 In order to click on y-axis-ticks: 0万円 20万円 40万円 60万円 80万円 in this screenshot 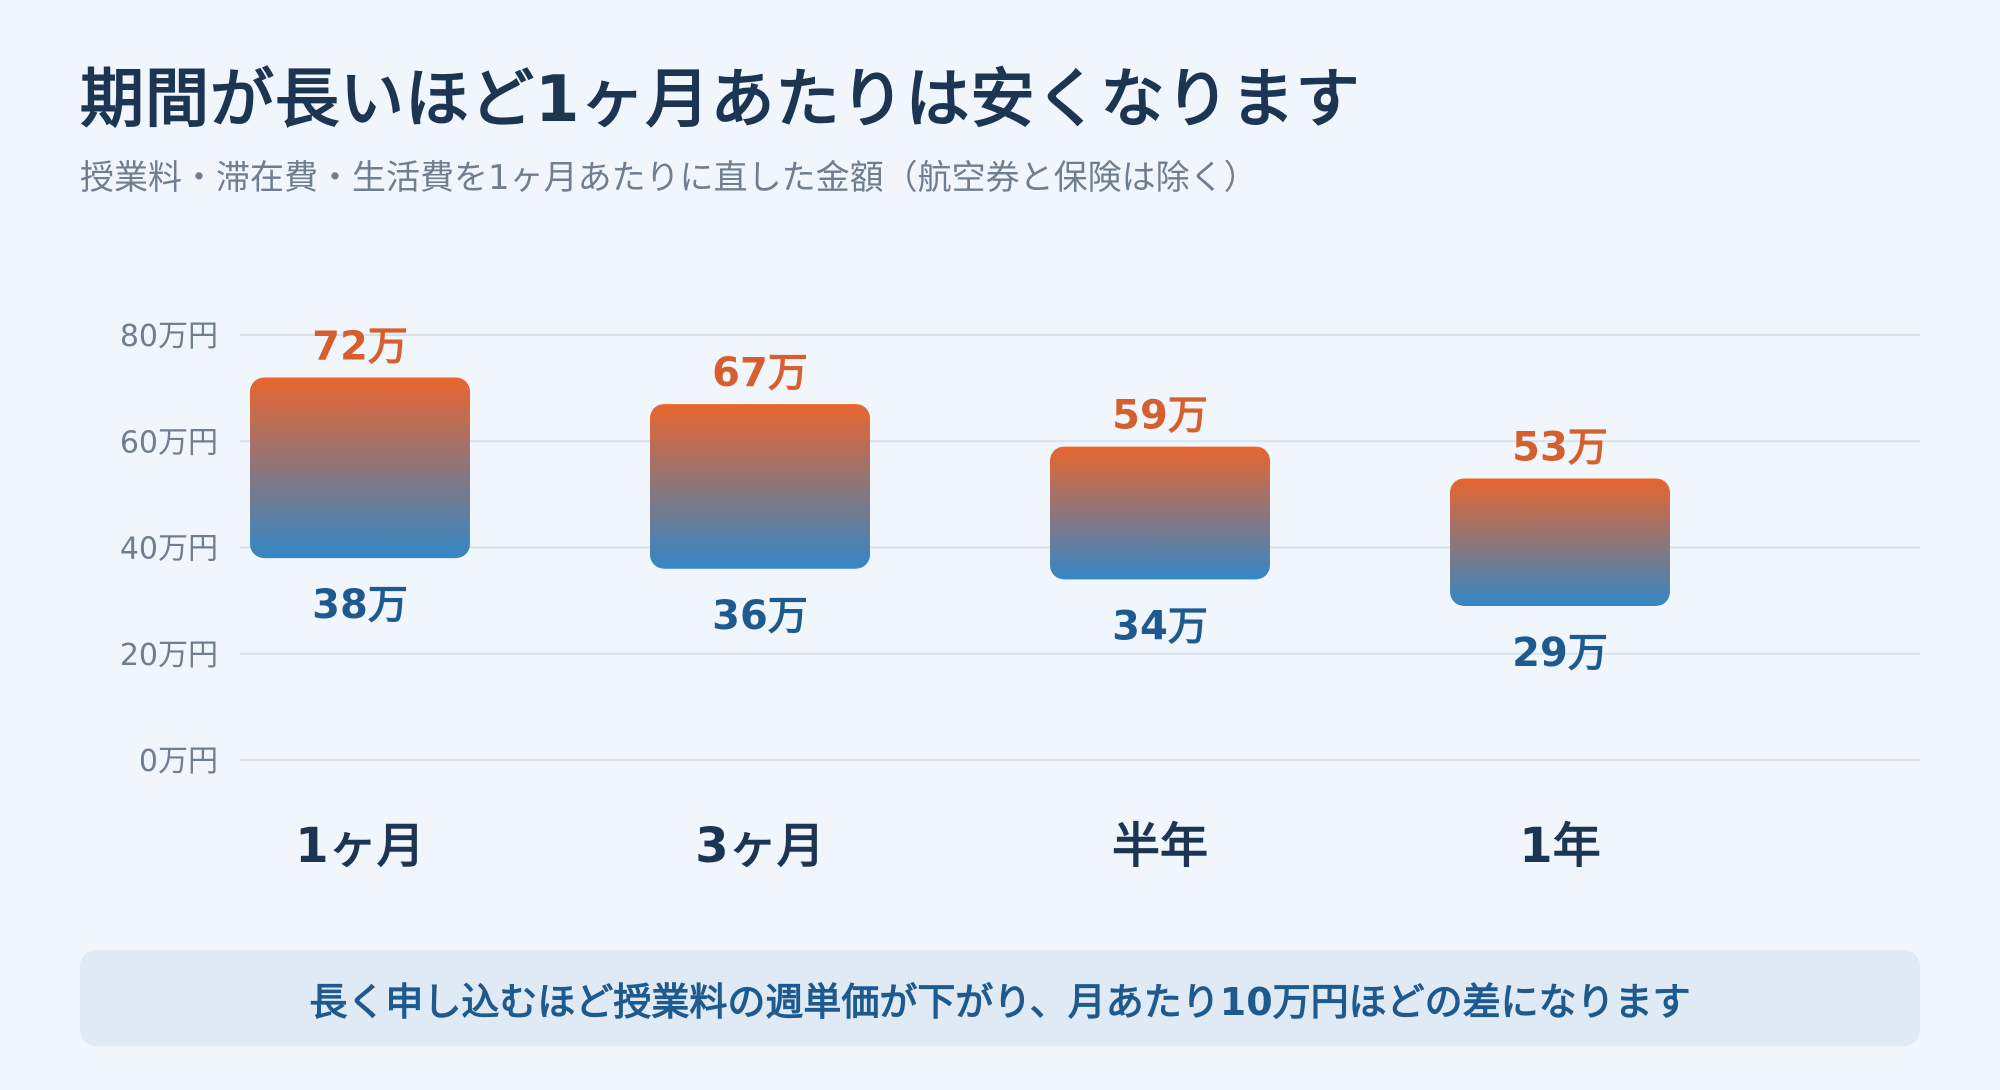, I will do `click(169, 549)`.